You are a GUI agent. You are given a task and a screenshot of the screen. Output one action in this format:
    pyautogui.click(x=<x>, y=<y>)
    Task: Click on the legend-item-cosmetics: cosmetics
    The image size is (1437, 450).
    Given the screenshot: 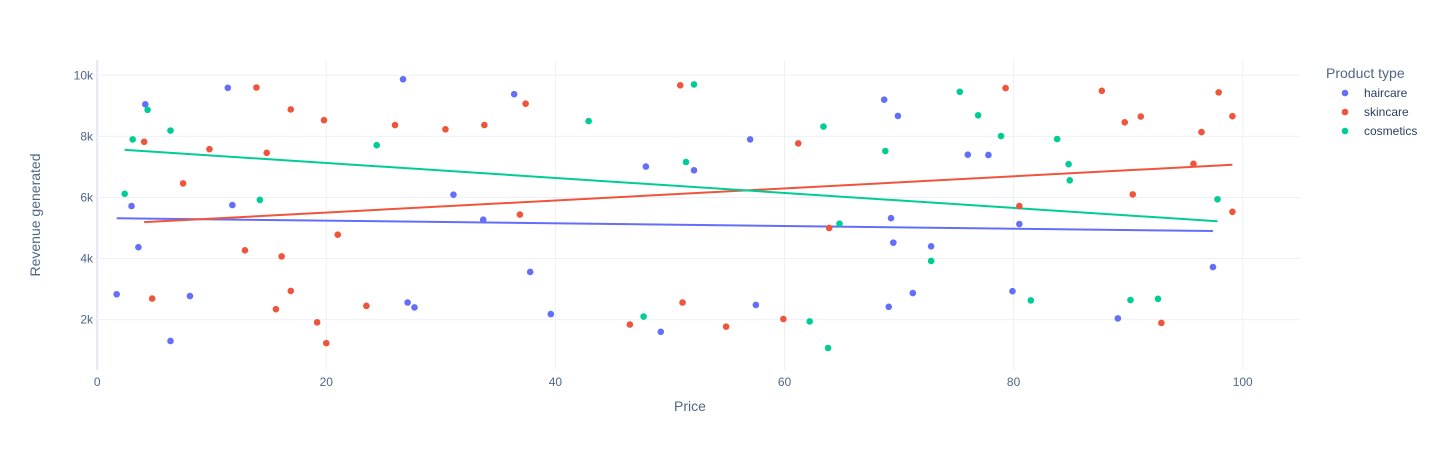 What is the action you would take?
    pyautogui.click(x=1379, y=131)
    